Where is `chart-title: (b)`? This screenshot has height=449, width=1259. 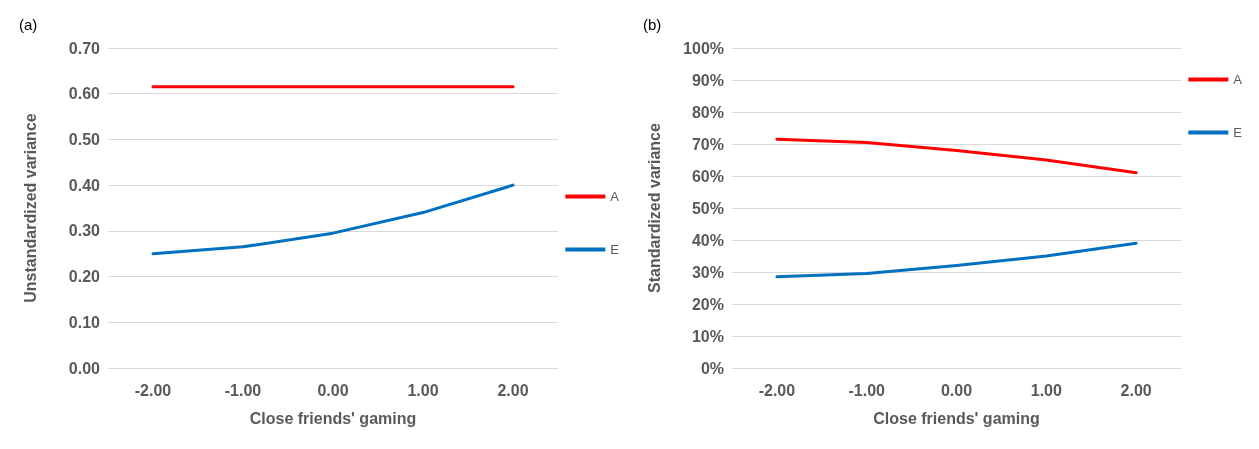 chart-title: (b) is located at coordinates (652, 24).